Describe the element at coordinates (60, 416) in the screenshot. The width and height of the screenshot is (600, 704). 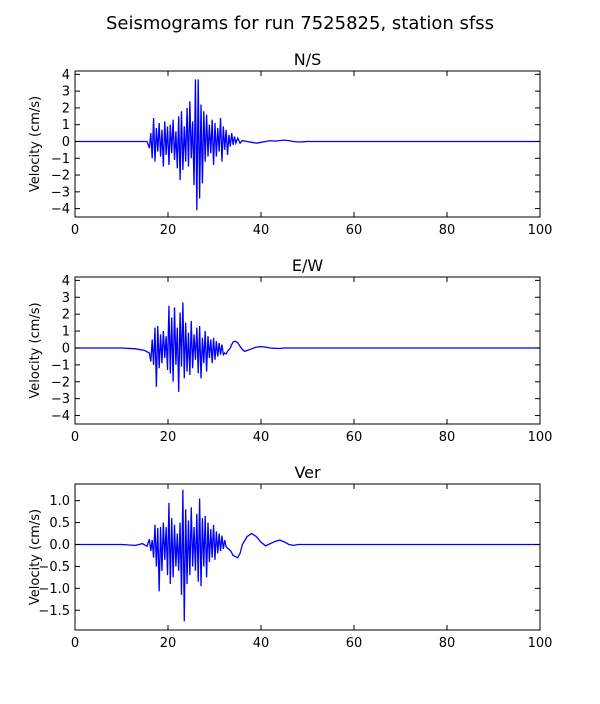
I see `y-tick-label-ew-0: −4` at that location.